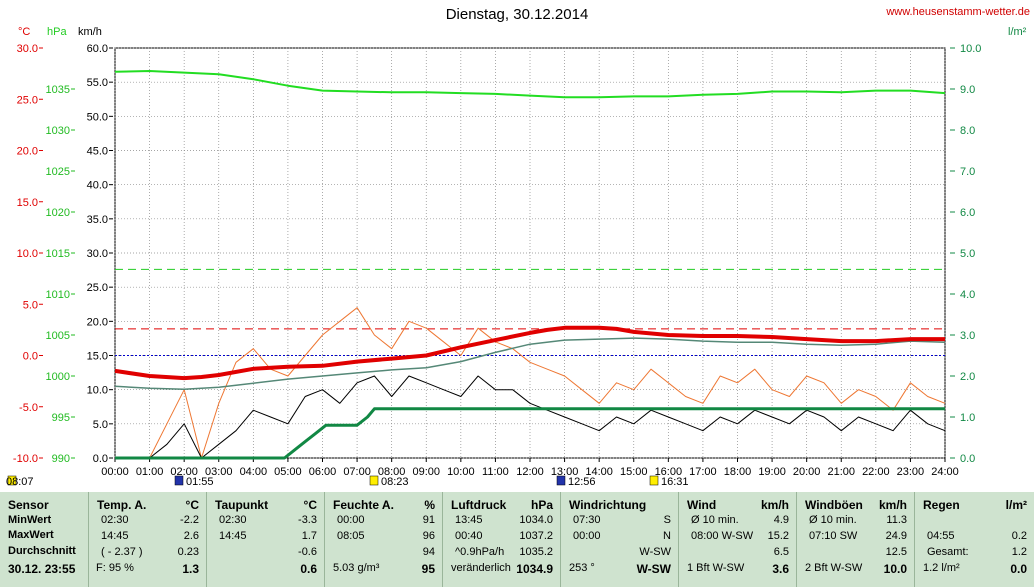 Image resolution: width=1034 pixels, height=587 pixels. What do you see at coordinates (428, 569) in the screenshot?
I see `stats-footer-value: 95` at bounding box center [428, 569].